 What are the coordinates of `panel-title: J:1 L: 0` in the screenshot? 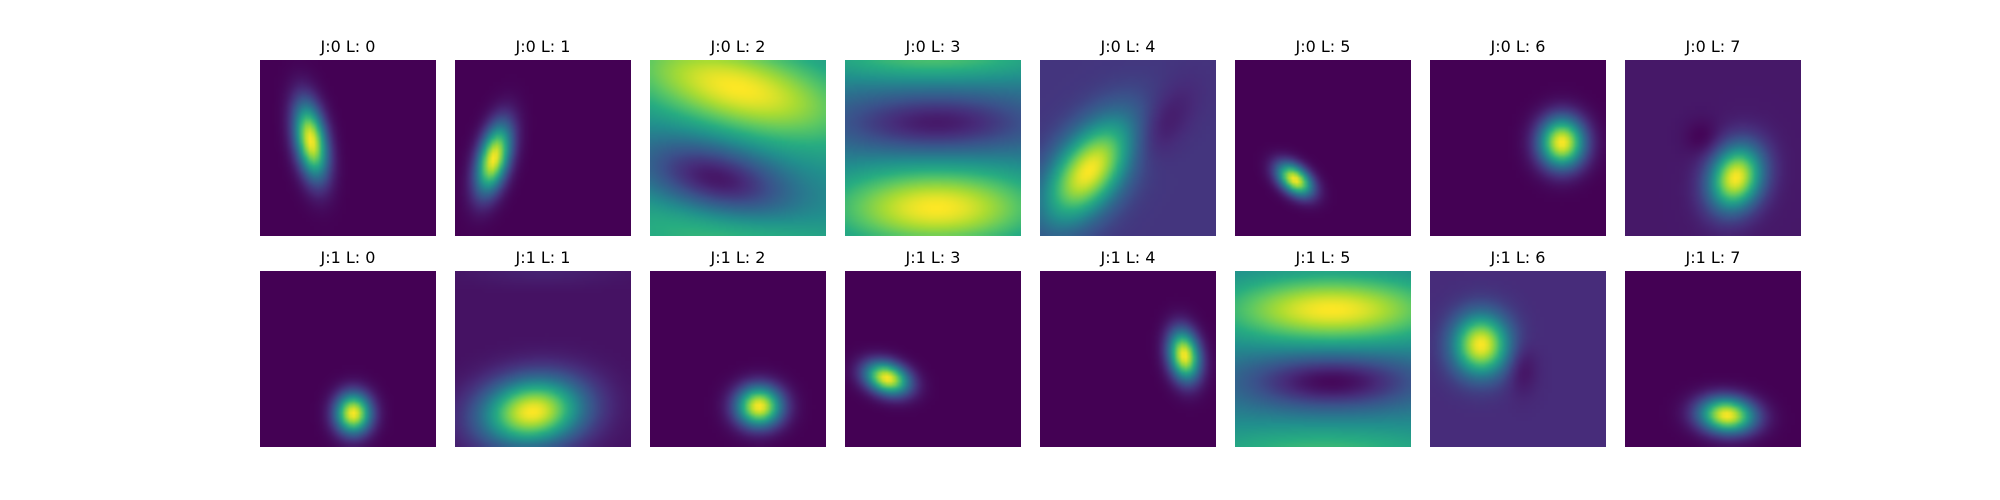 It's located at (348, 257).